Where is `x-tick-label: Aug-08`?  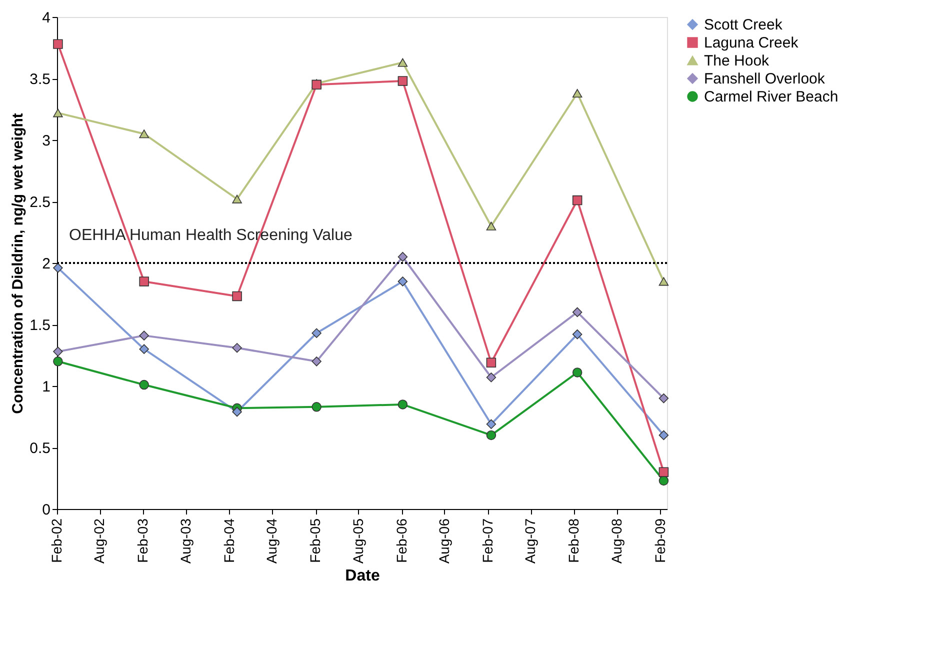 x-tick-label: Aug-08 is located at coordinates (616, 541).